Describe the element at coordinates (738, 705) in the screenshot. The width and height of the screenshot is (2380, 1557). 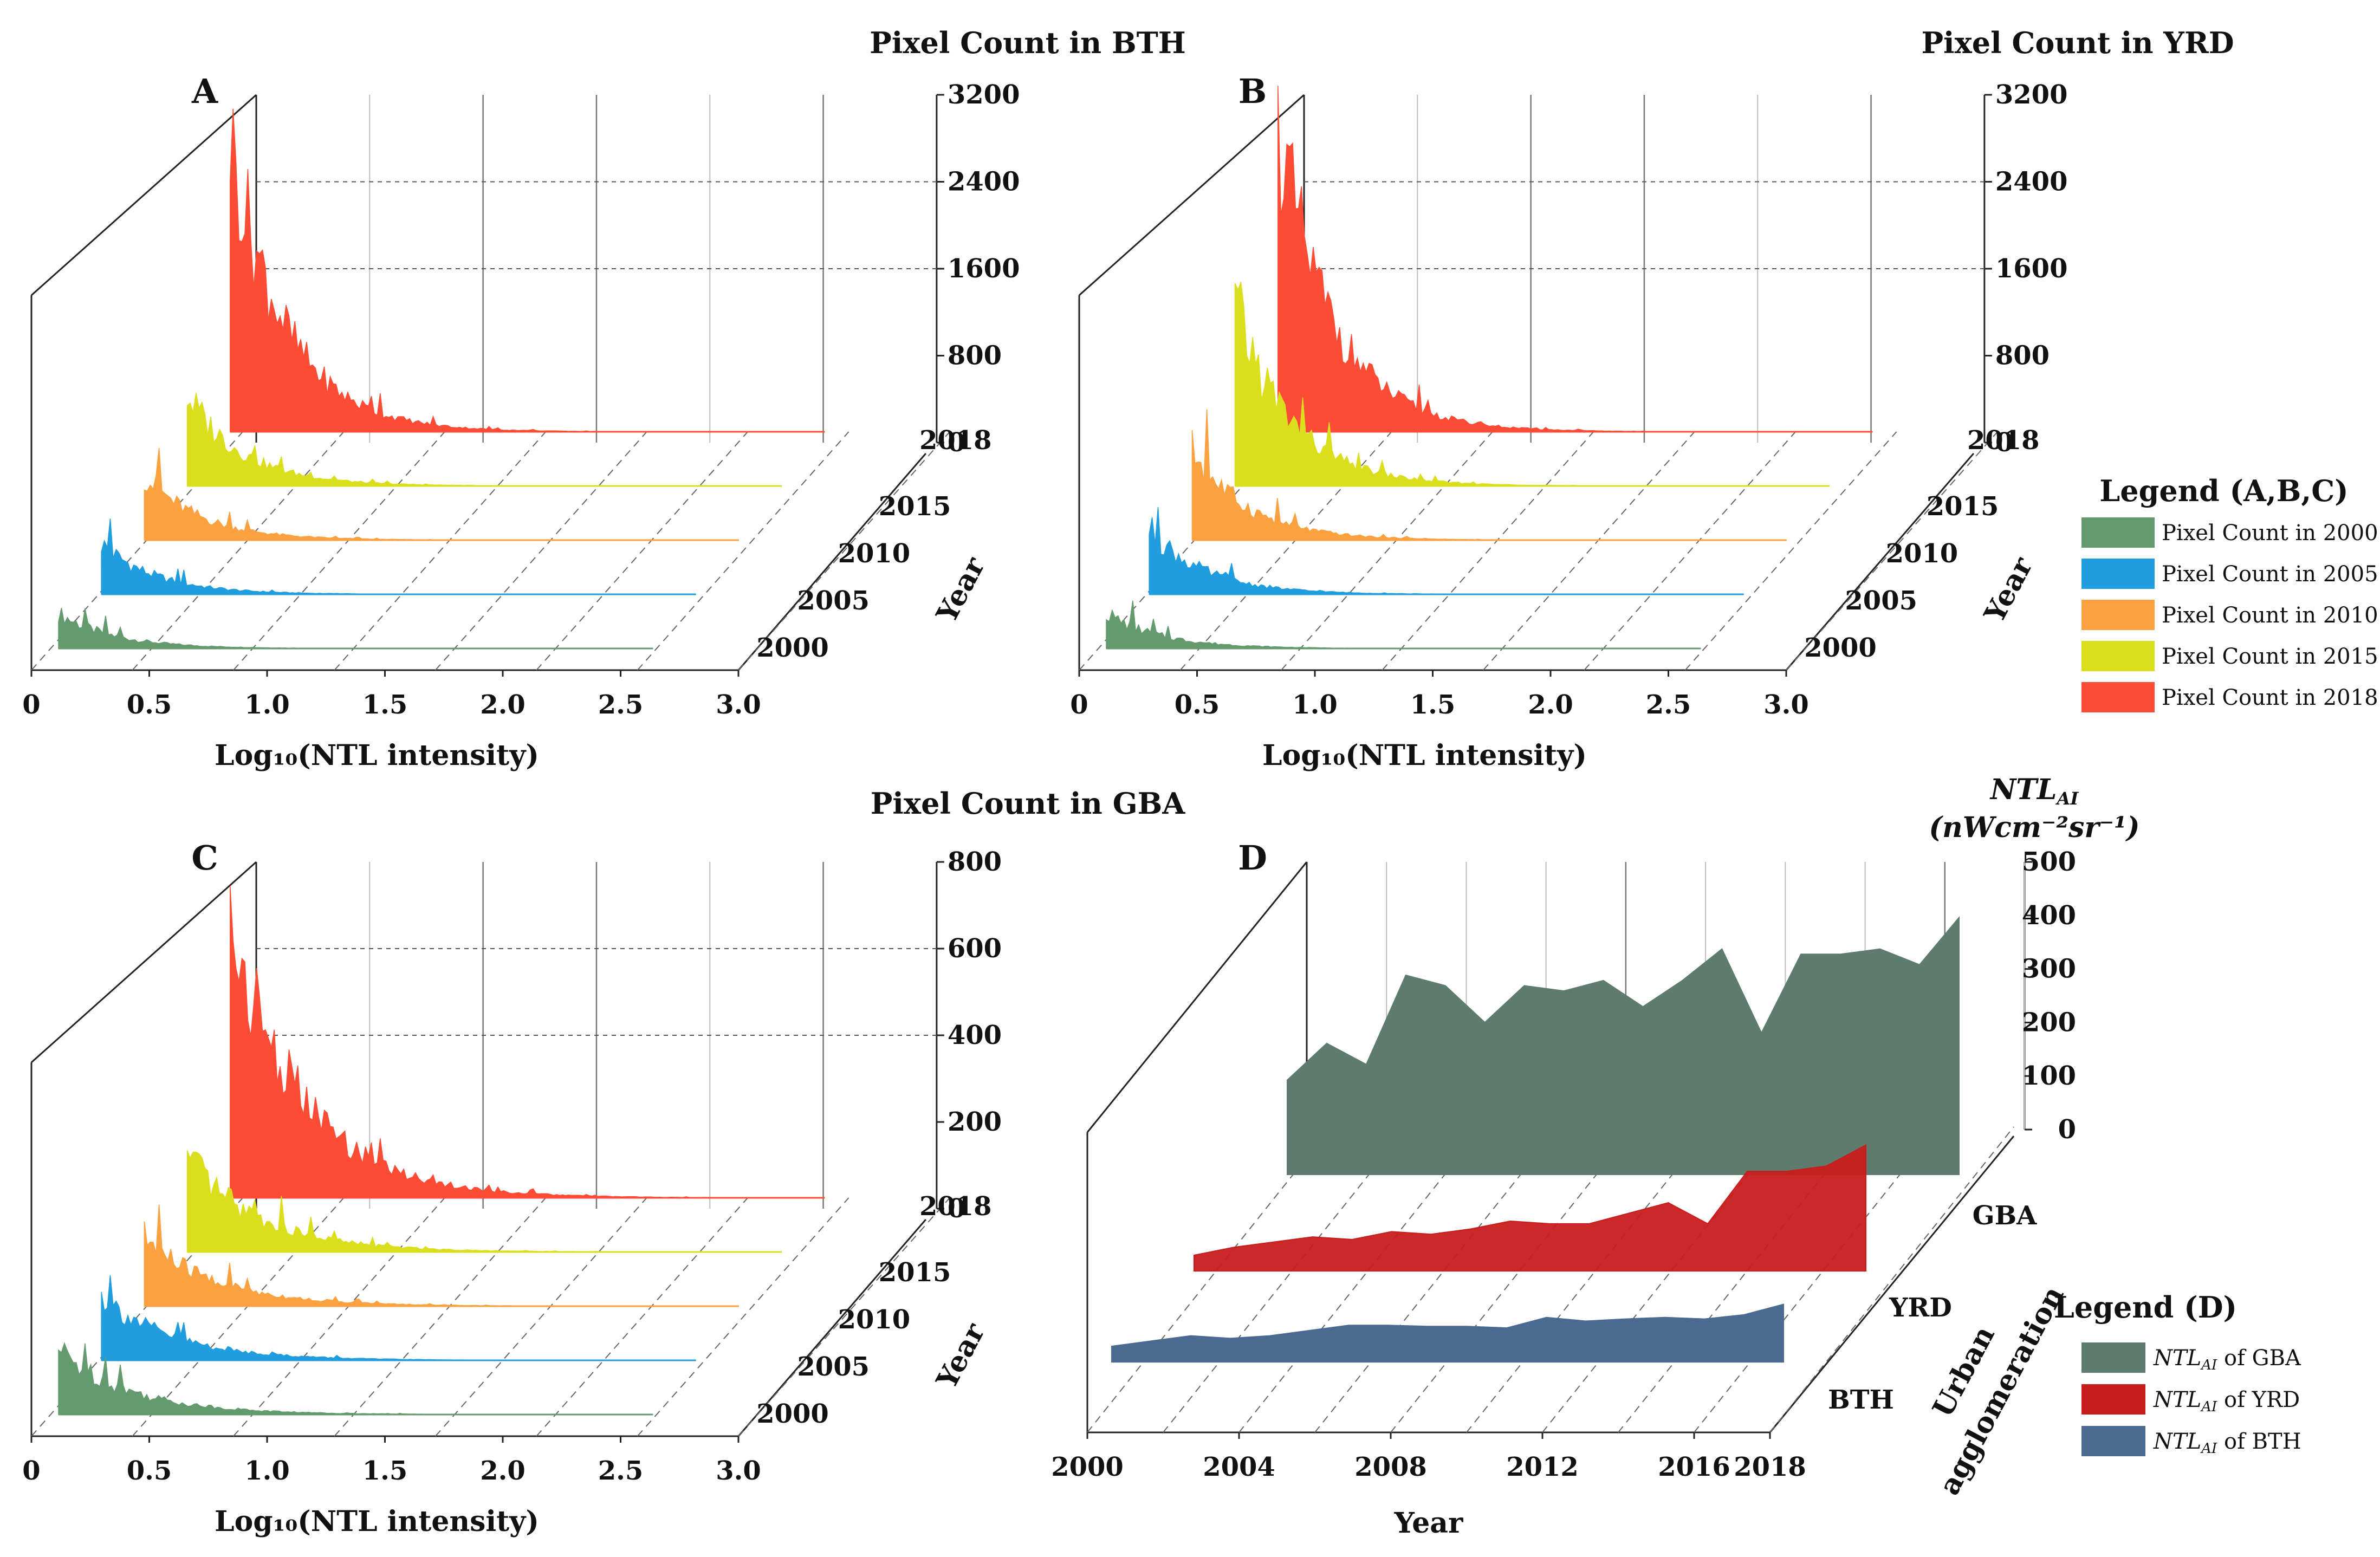
I see `x-tick-label: 3.0` at that location.